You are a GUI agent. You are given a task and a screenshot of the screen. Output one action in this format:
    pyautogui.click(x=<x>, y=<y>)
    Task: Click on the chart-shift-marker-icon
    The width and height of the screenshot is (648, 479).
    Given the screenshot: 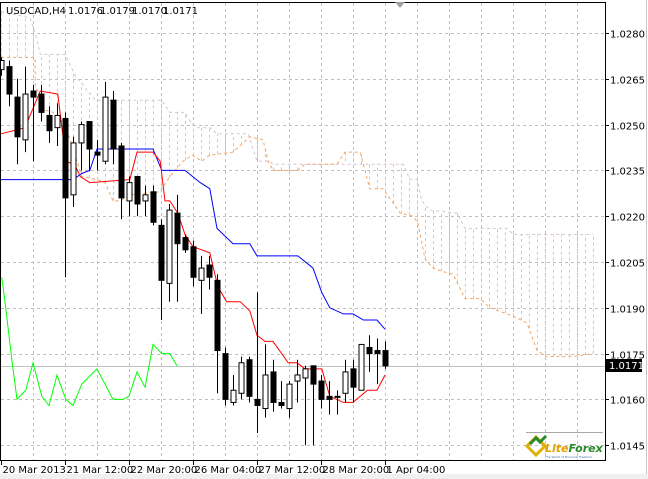 What is the action you would take?
    pyautogui.click(x=400, y=5)
    